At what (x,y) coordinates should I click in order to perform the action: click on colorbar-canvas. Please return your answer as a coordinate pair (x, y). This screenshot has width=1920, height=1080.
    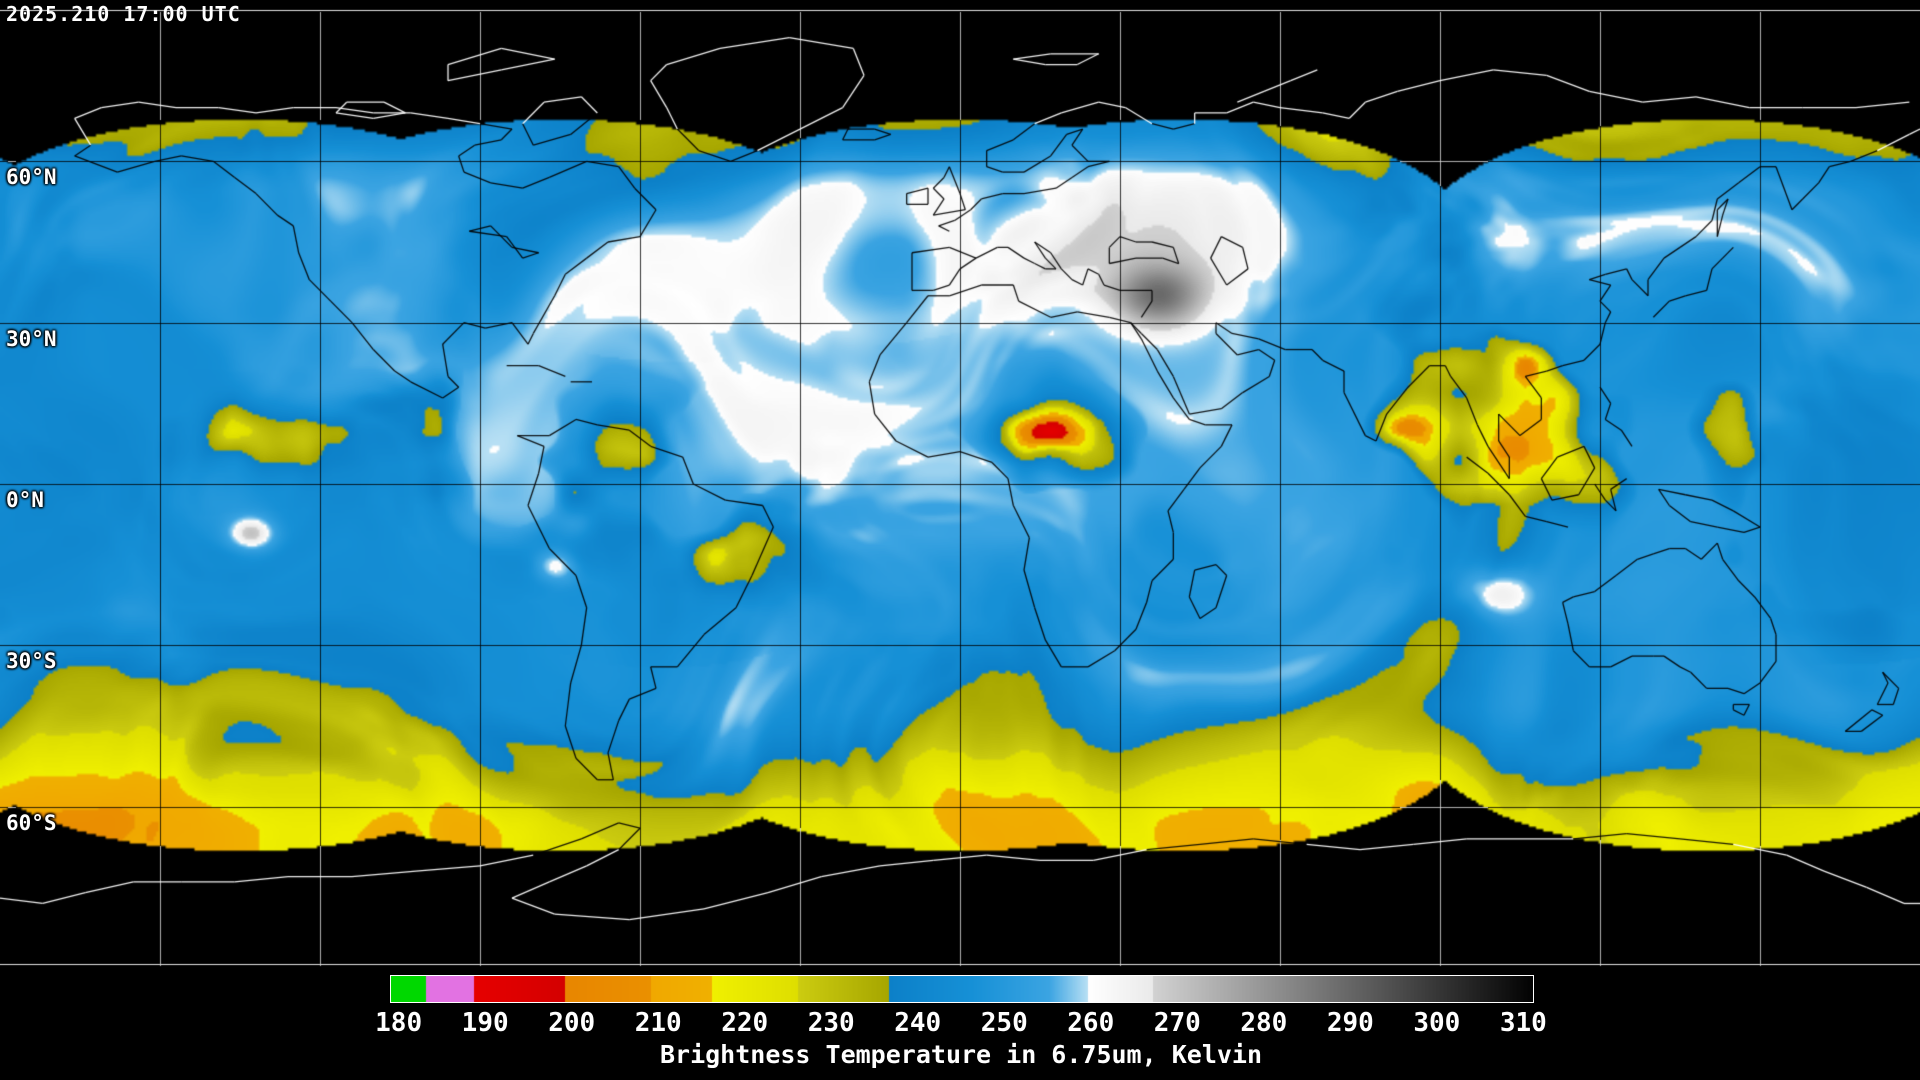
    Looking at the image, I should click on (962, 989).